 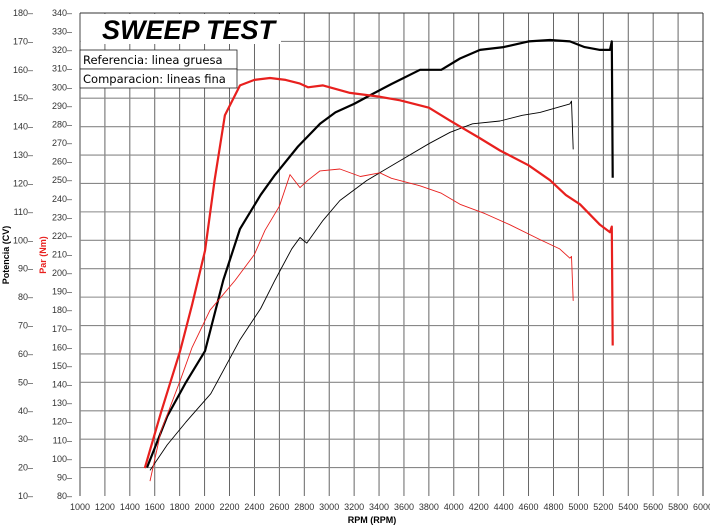 I want to click on y-tick-label-power: 90–, so click(x=25, y=269).